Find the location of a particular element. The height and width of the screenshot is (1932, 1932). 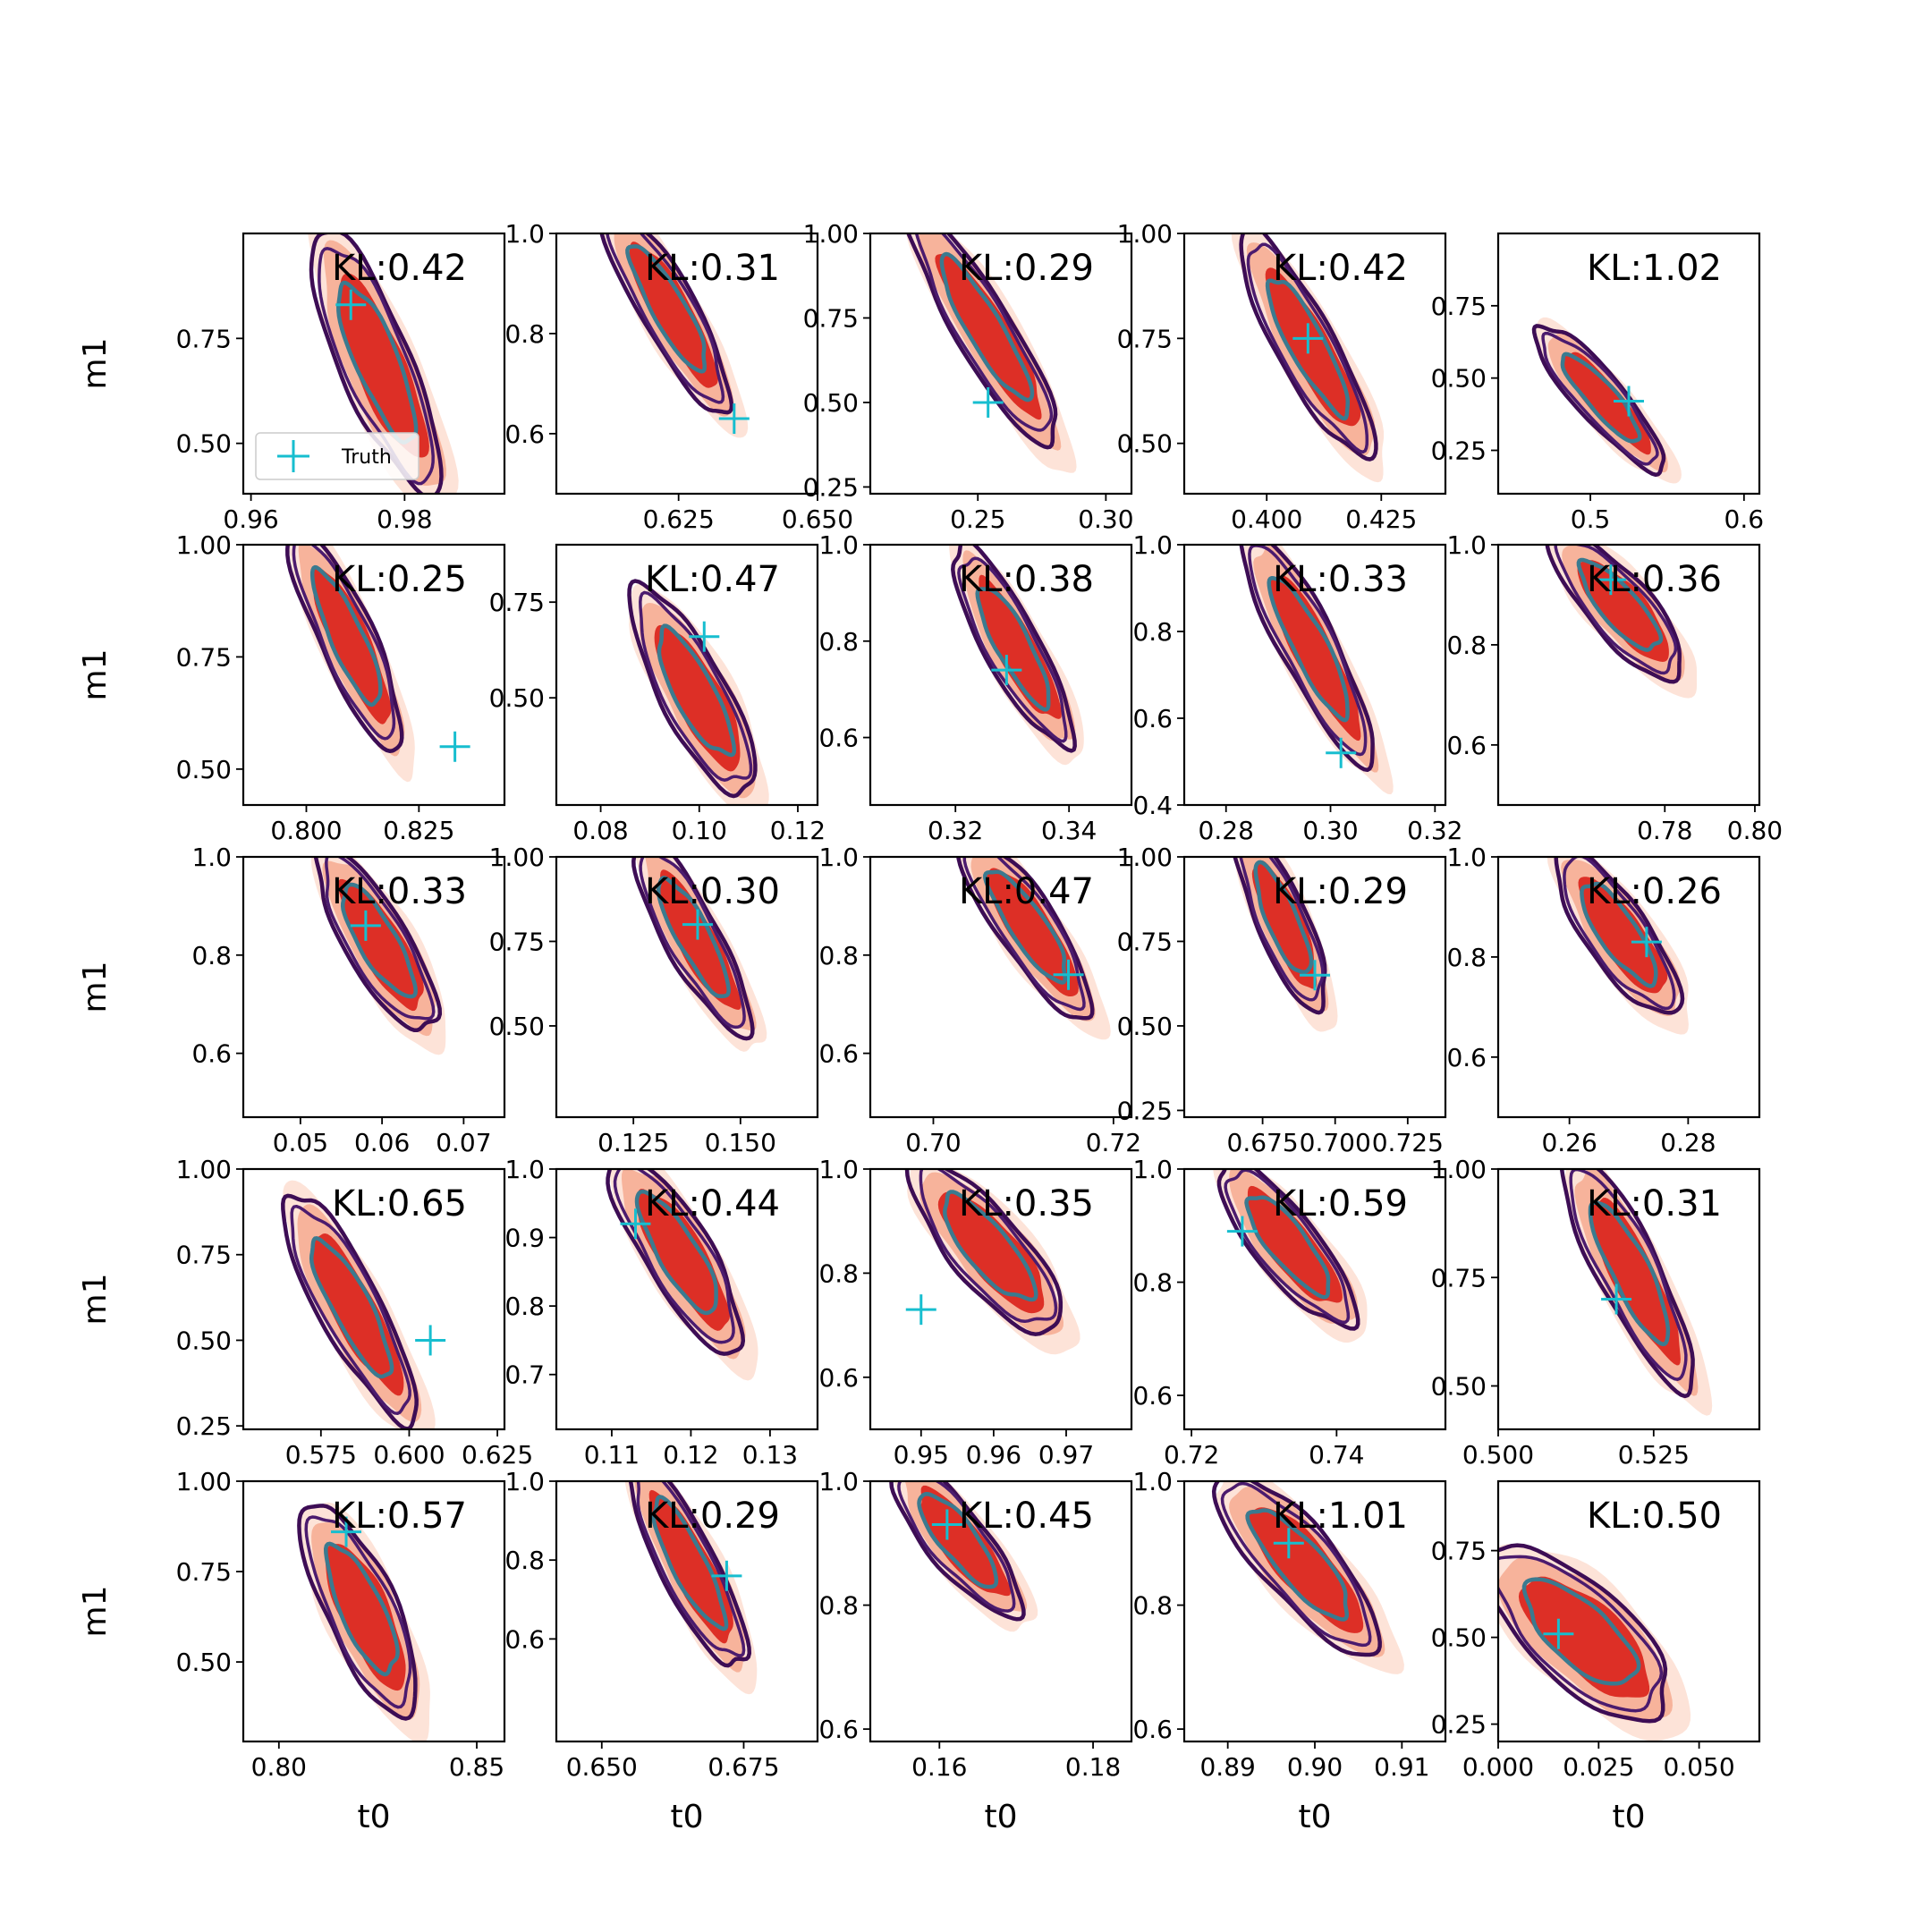

x-tick-label: 0.78 is located at coordinates (1664, 830).